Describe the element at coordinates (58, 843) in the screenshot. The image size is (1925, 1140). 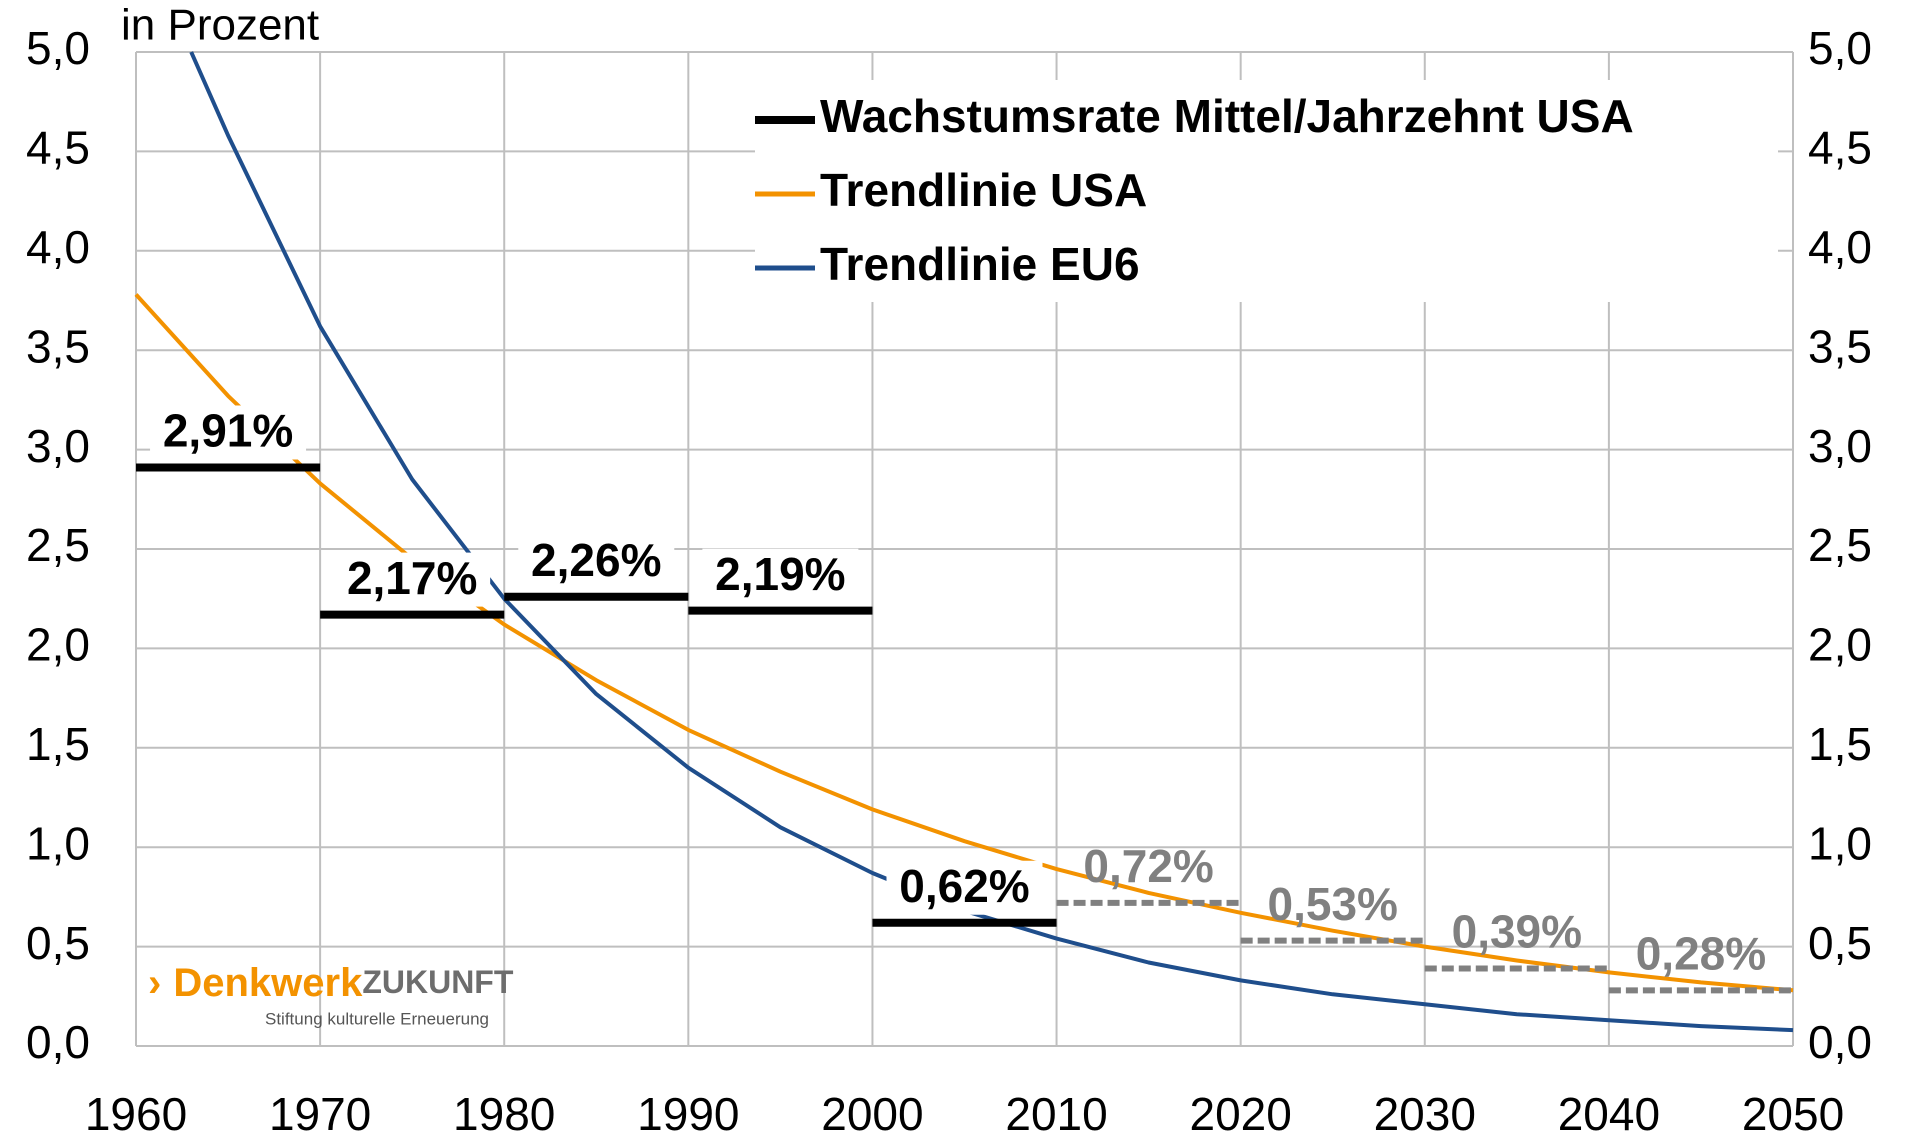
I see `y-tick-label: 1,0` at that location.